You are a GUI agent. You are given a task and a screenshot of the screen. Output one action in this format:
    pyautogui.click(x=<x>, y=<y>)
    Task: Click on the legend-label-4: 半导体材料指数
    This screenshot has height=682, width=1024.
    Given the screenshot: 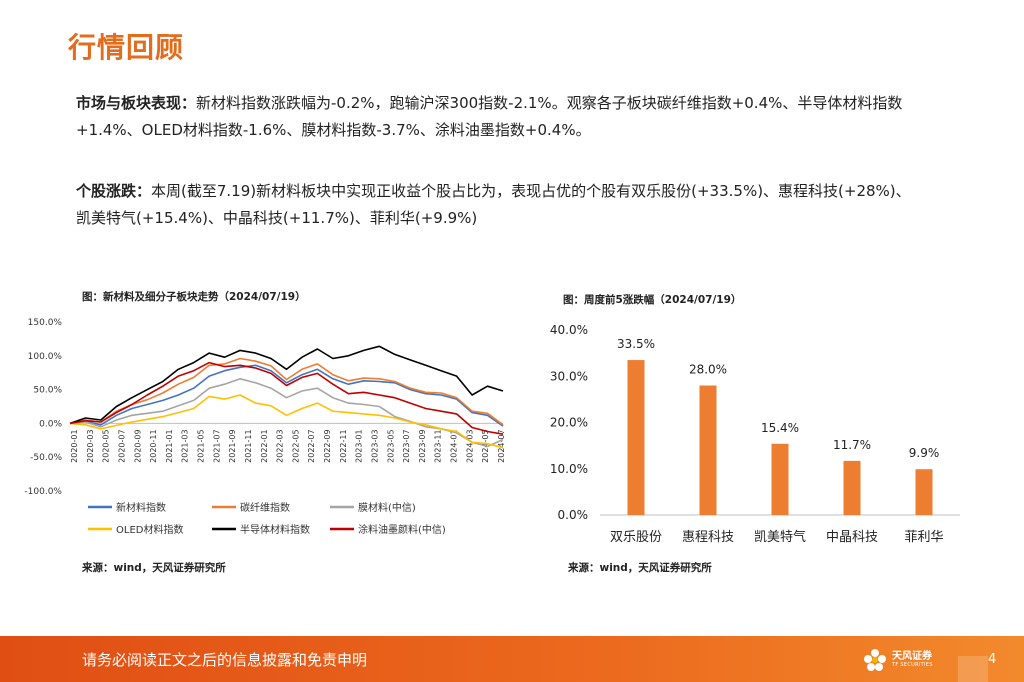 What is the action you would take?
    pyautogui.click(x=275, y=529)
    